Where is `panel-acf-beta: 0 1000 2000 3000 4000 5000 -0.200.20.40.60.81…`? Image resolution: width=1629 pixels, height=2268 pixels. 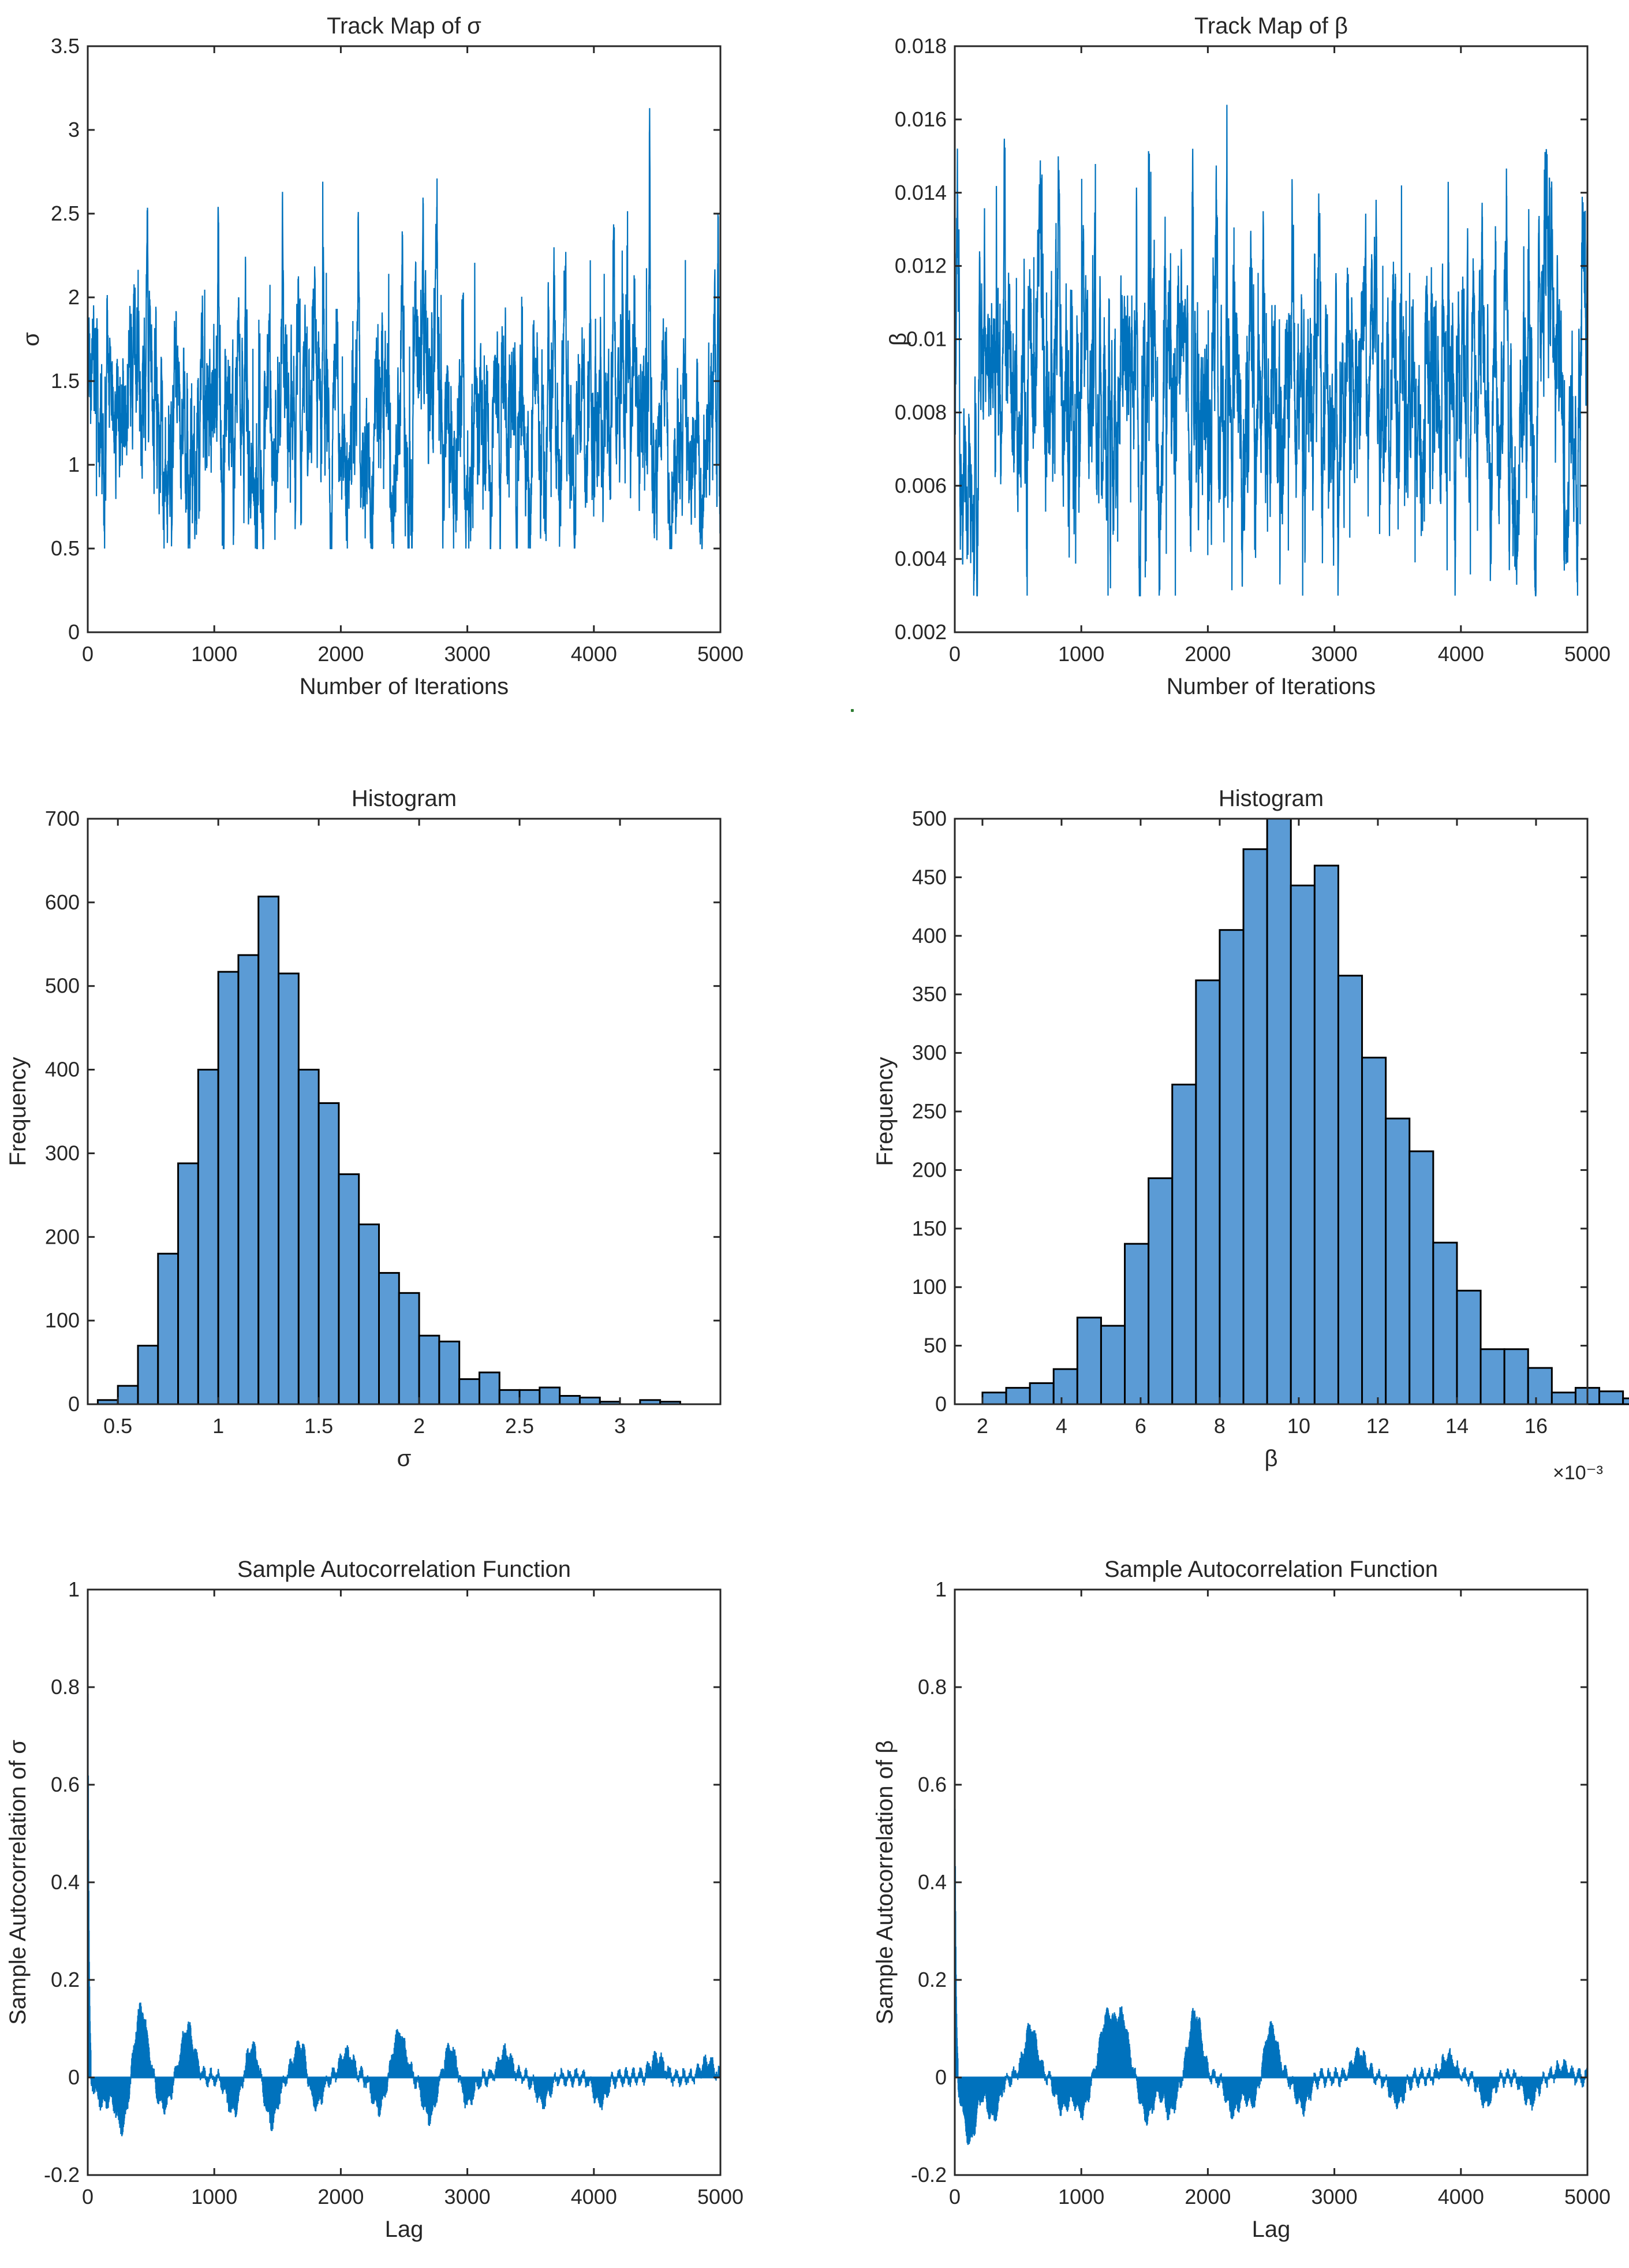 panel-acf-beta: 0 1000 2000 3000 4000 5000 -0.200.20.40.60.81… is located at coordinates (1242, 1899).